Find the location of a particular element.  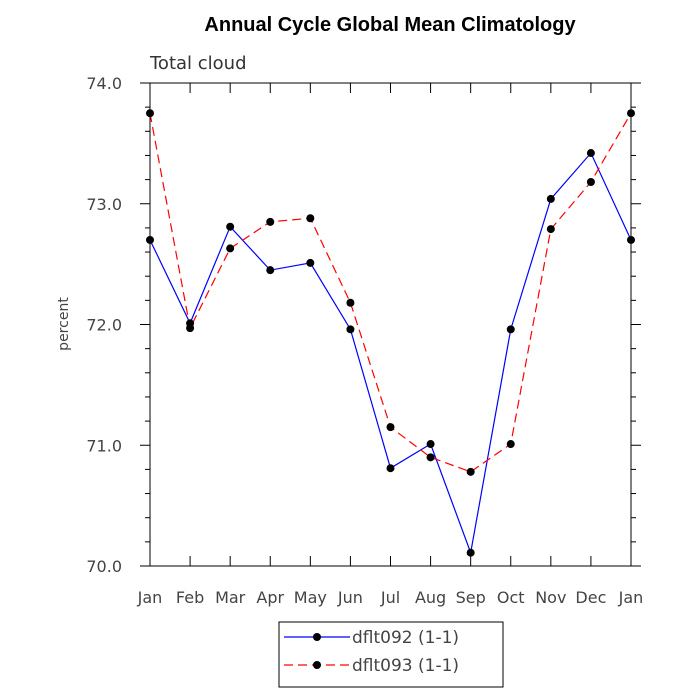

chart-title: Annual Cycle Global Mean Climatology is located at coordinates (390, 25).